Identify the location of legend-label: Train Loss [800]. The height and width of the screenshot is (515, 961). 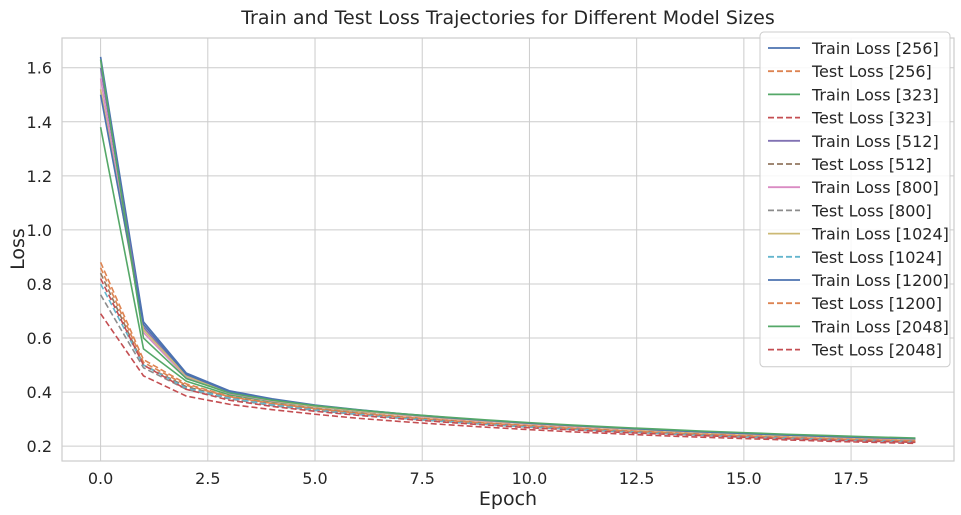
(875, 187).